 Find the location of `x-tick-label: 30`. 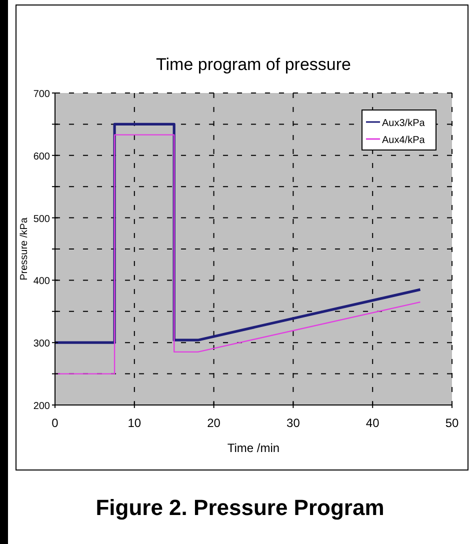

x-tick-label: 30 is located at coordinates (293, 423).